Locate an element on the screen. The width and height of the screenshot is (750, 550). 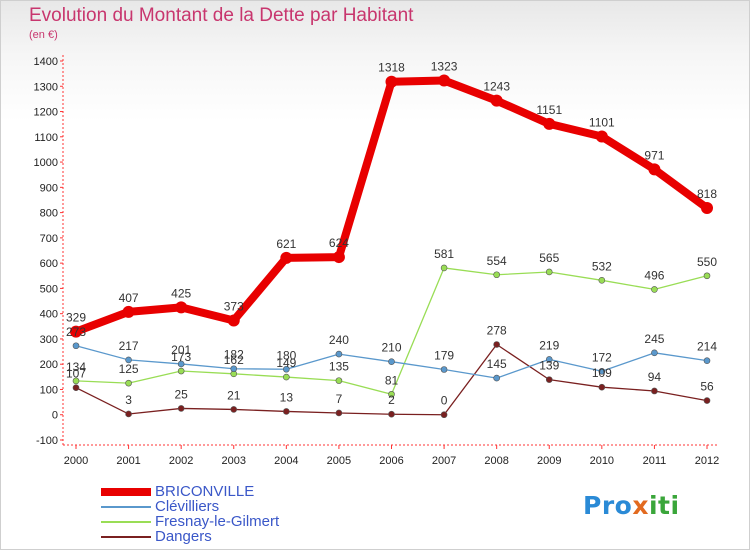
y-tick-label: 1100 is located at coordinates (46, 138).